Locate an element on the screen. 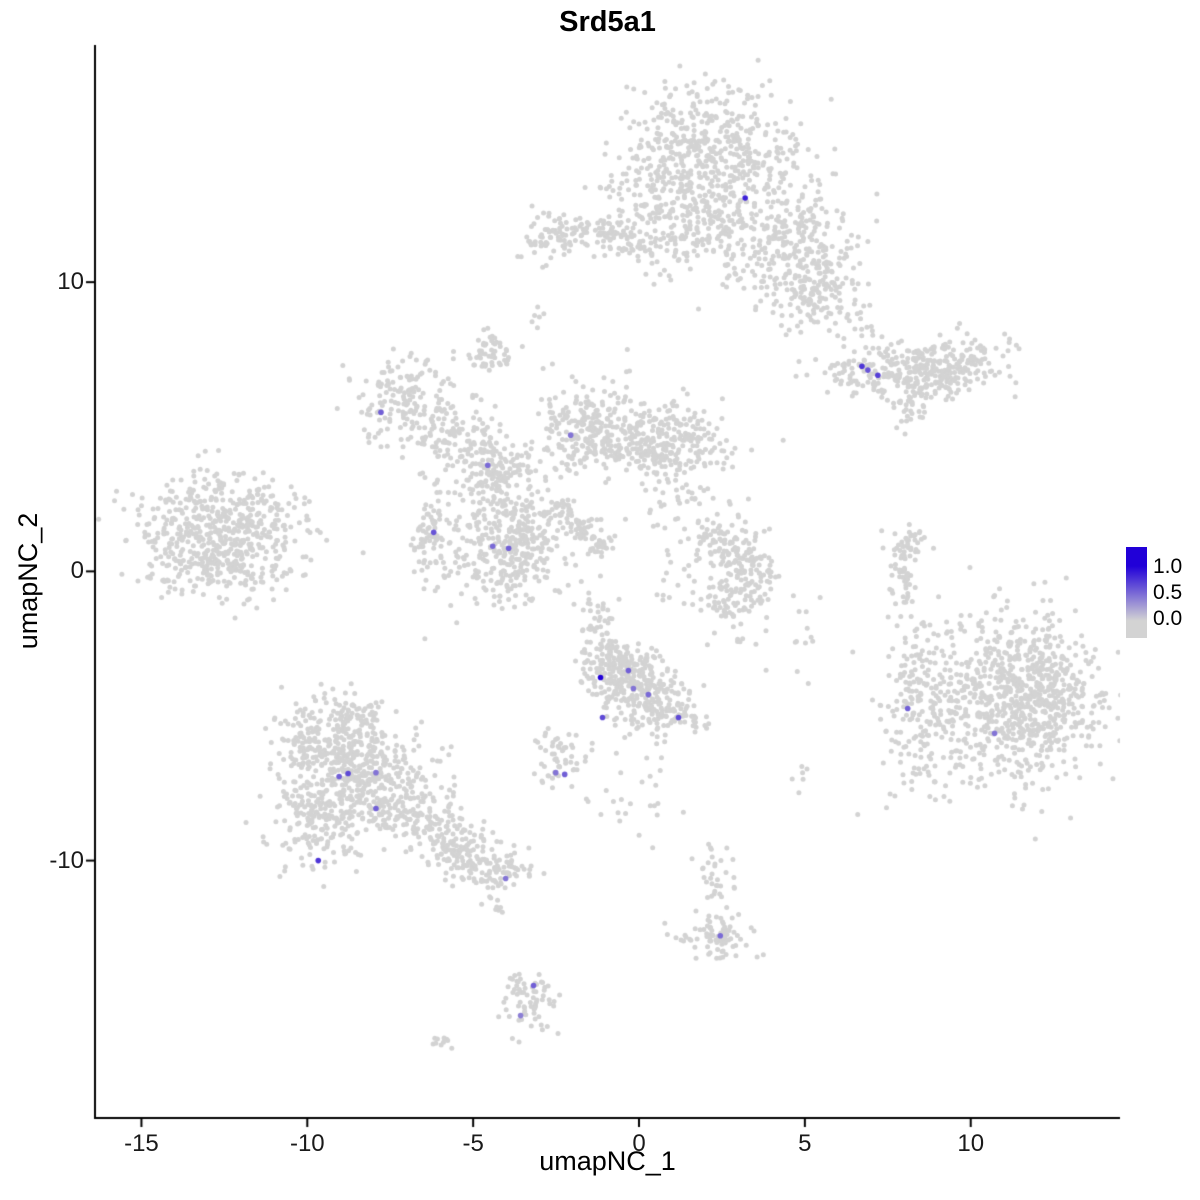 This screenshot has width=1200, height=1200. y-tick-label--10: -10 is located at coordinates (66, 860).